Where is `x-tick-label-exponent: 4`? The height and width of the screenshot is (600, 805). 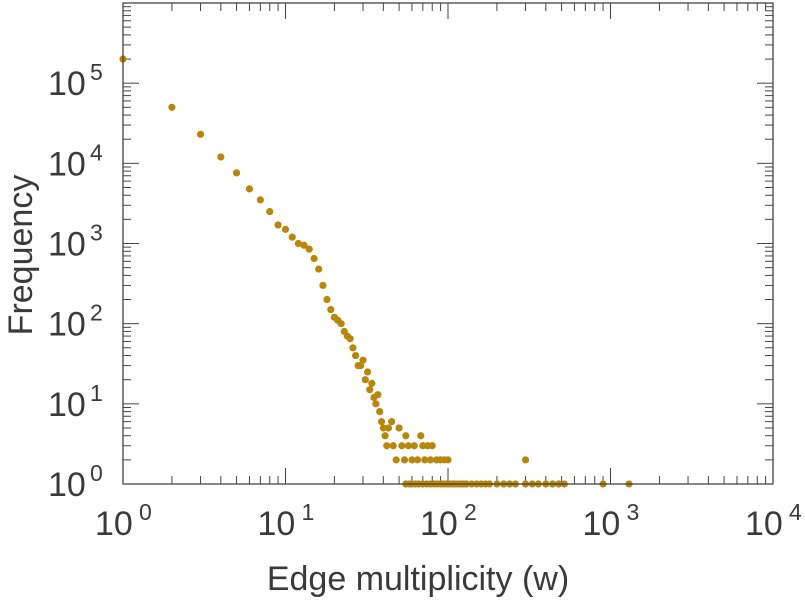 x-tick-label-exponent: 4 is located at coordinates (795, 512).